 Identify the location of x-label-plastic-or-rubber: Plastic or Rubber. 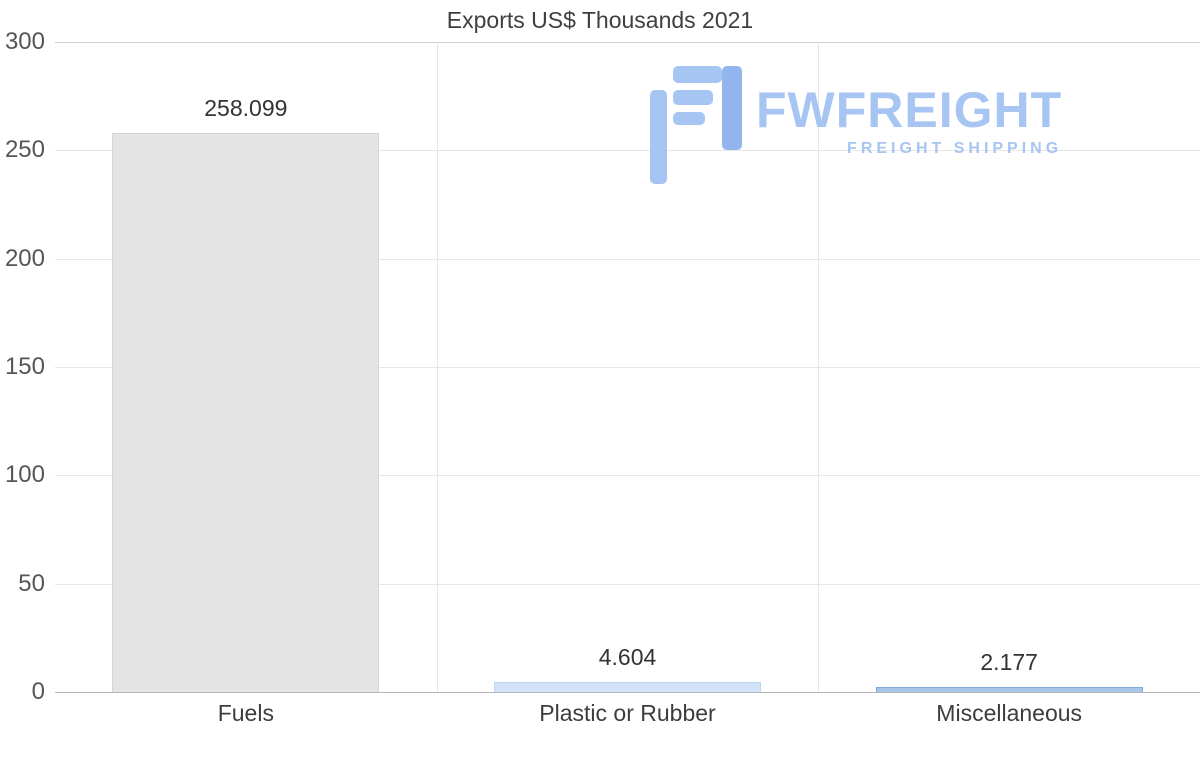
(627, 713).